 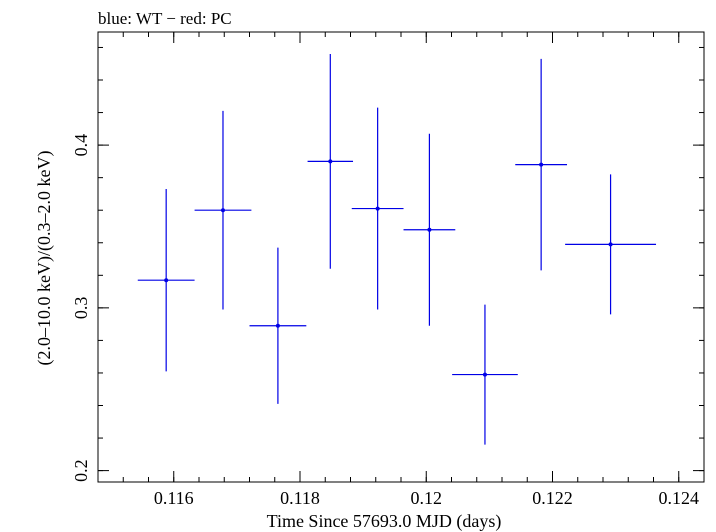 I want to click on chart-title: blue: WT − red: PC, so click(x=165, y=18).